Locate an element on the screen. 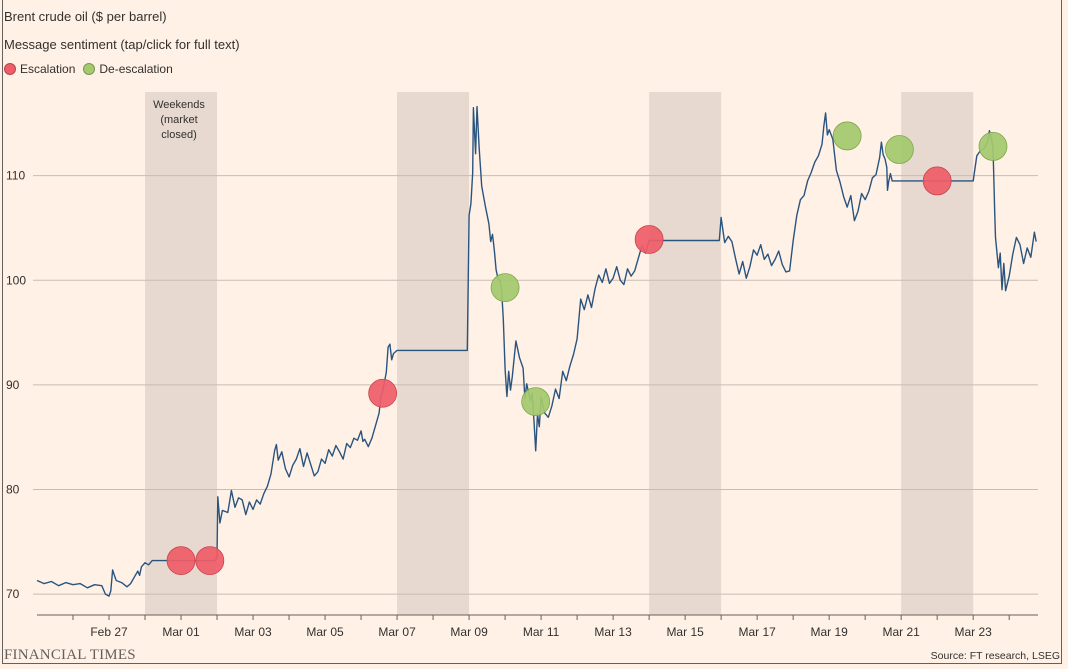 Image resolution: width=1068 pixels, height=669 pixels. x-tick-label: Mar 23 is located at coordinates (974, 632).